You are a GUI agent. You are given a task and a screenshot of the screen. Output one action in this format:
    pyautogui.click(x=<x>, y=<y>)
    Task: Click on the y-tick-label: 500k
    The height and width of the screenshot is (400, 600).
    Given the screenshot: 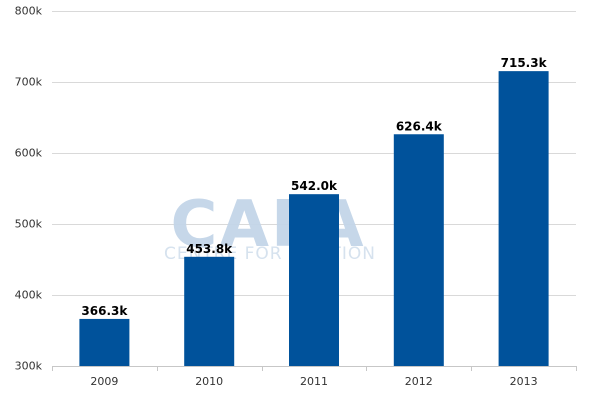 What is the action you would take?
    pyautogui.click(x=29, y=224)
    